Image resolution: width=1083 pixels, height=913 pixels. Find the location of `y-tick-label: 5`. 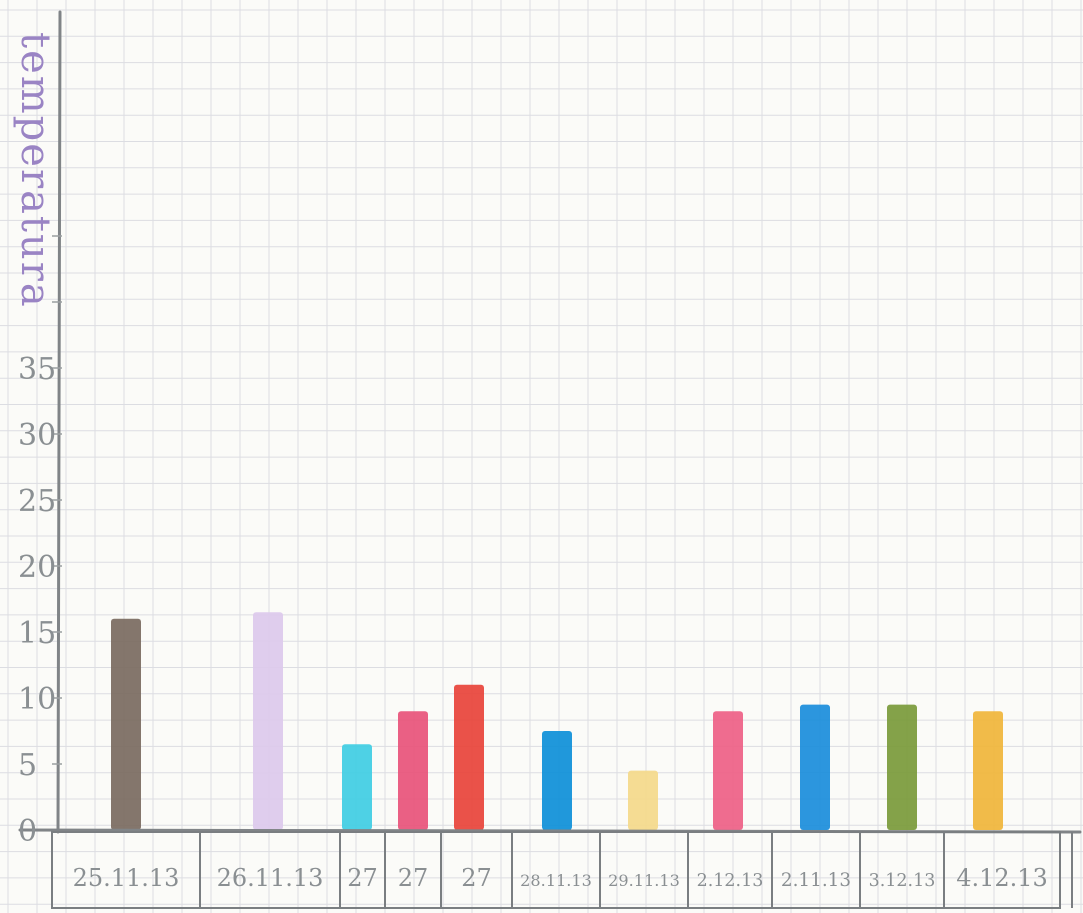

y-tick-label: 5 is located at coordinates (27, 765).